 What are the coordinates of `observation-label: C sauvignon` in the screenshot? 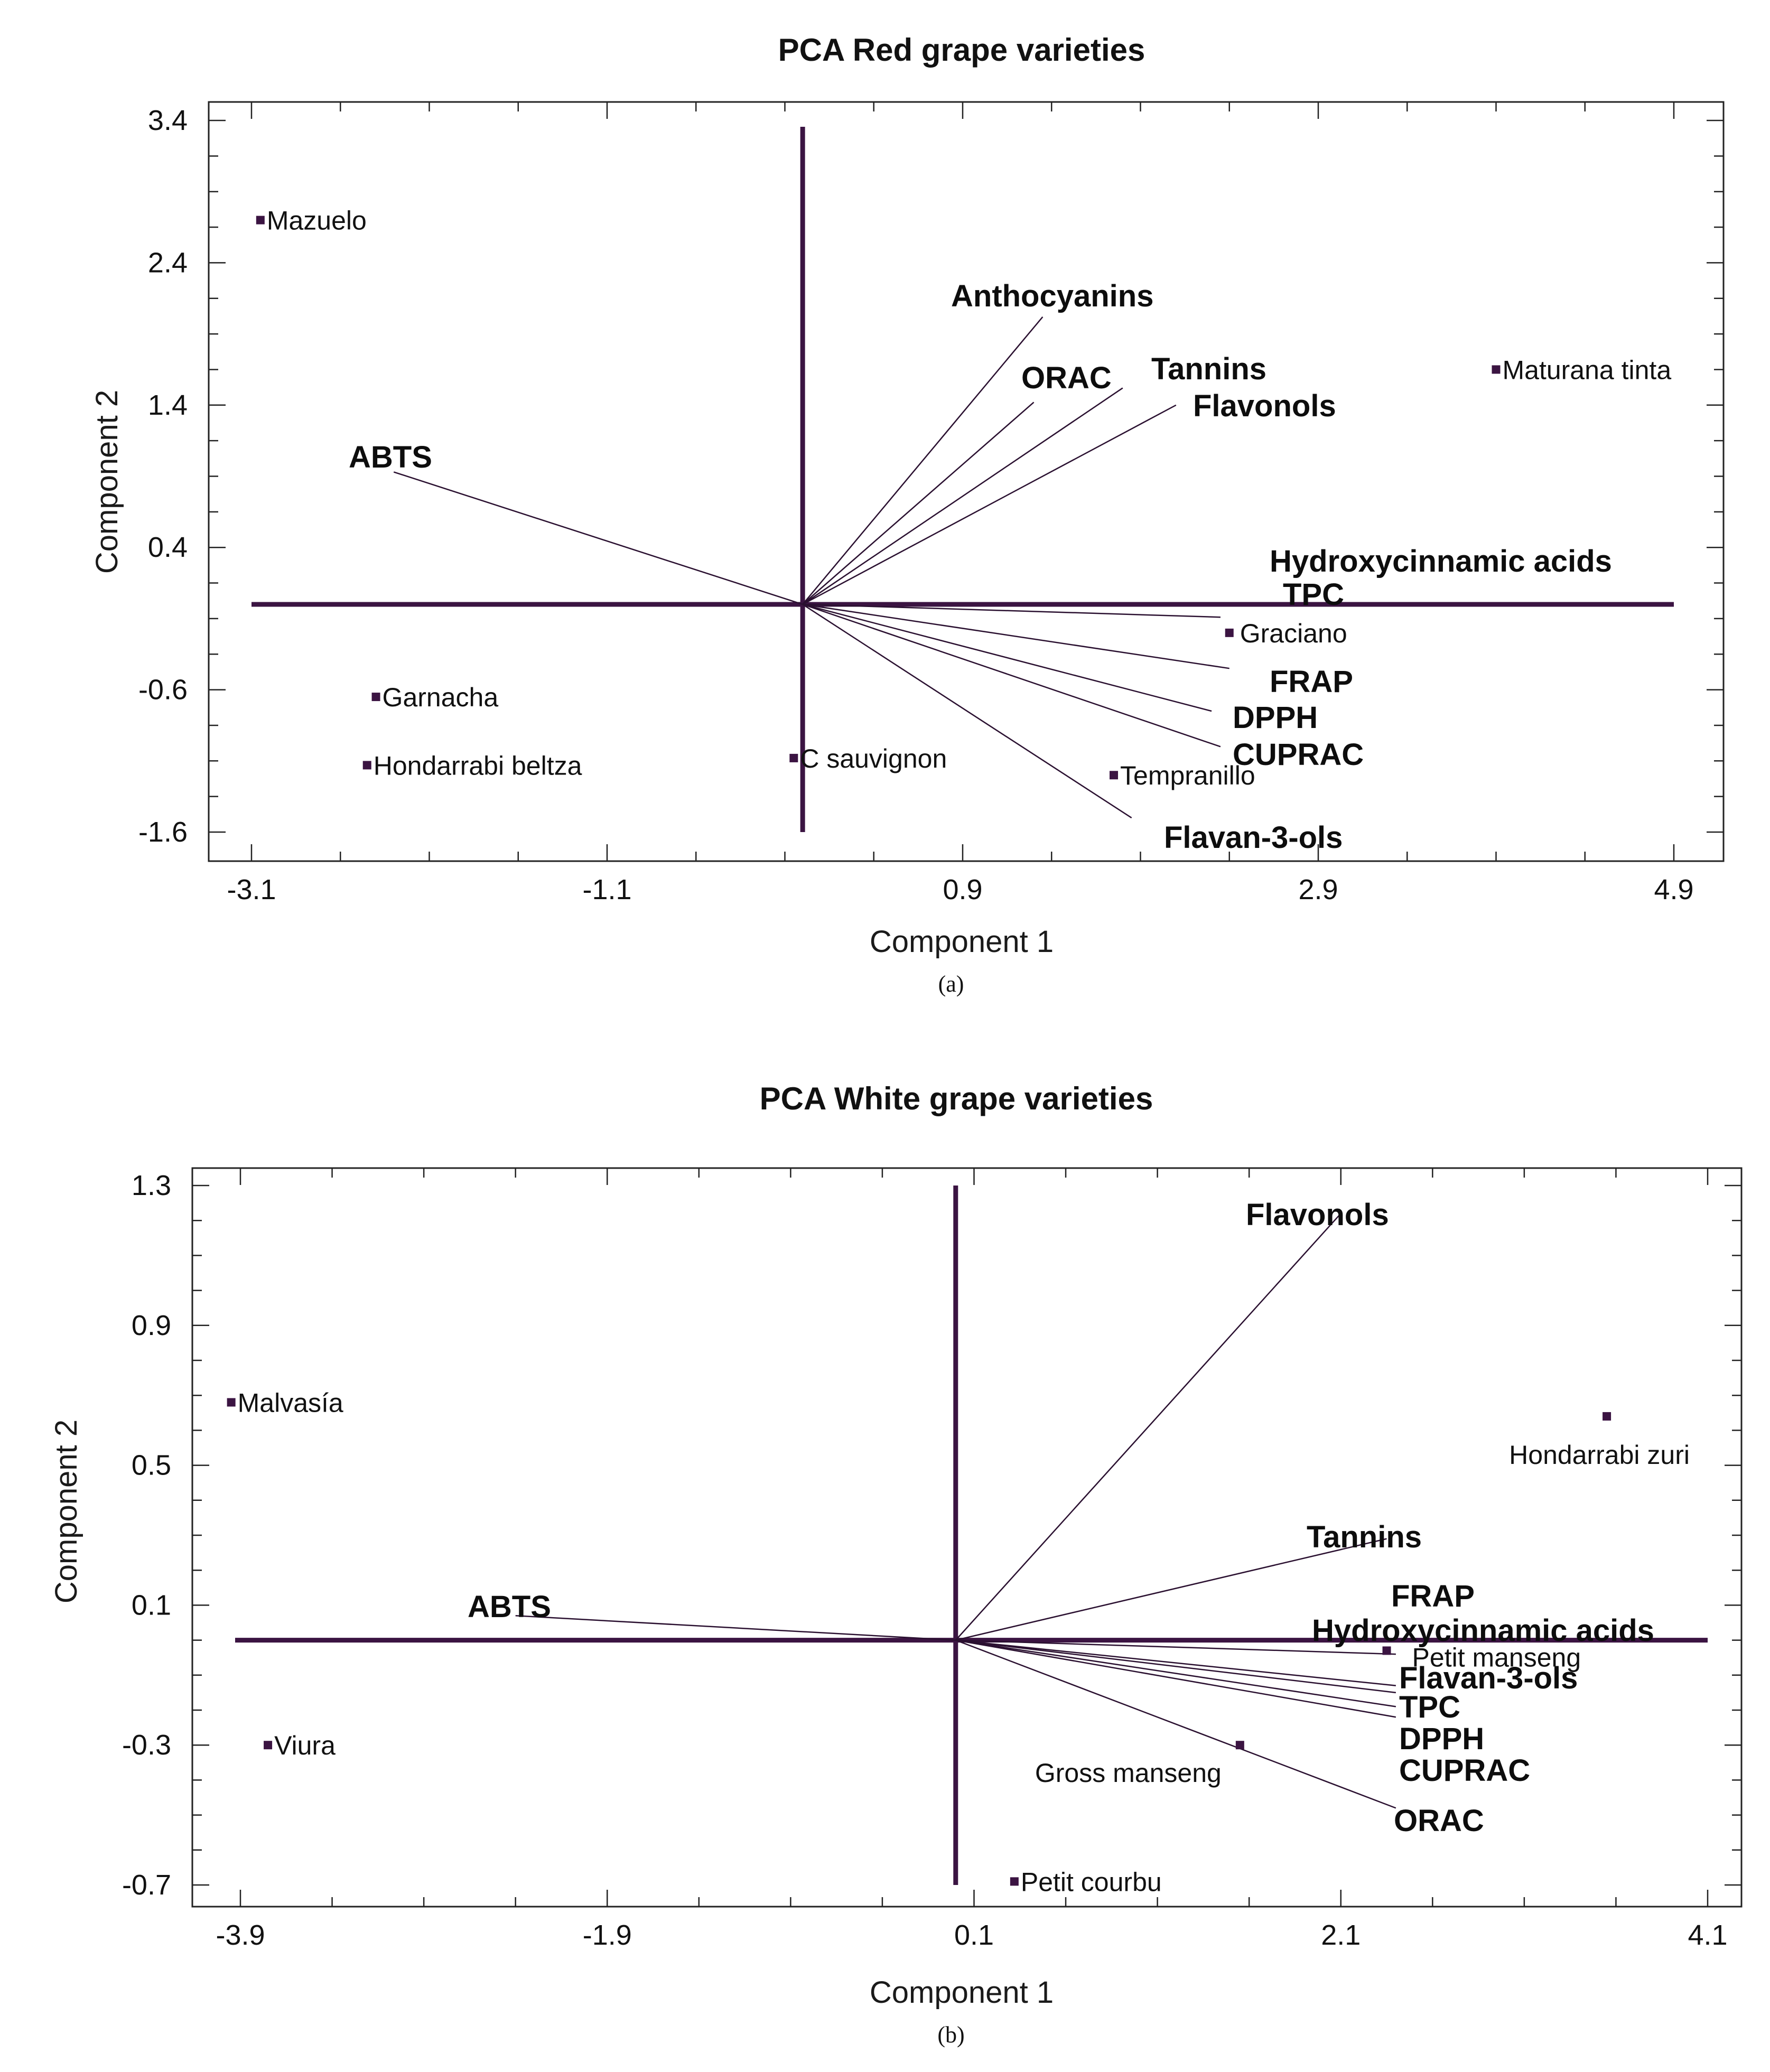 It's located at (873, 758).